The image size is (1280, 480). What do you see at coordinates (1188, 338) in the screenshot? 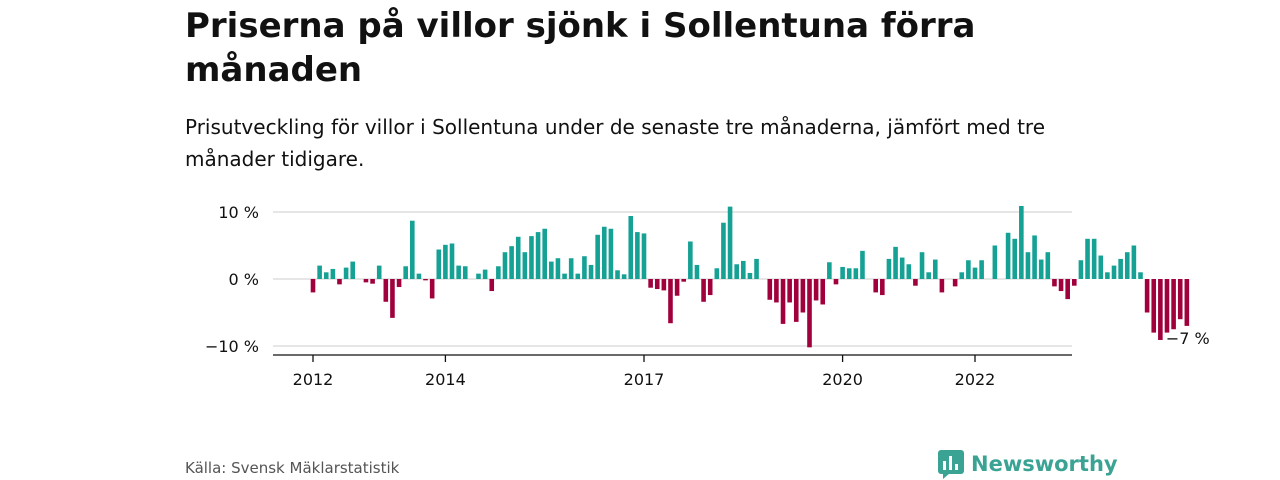
I see `last-value-label: −7 %` at bounding box center [1188, 338].